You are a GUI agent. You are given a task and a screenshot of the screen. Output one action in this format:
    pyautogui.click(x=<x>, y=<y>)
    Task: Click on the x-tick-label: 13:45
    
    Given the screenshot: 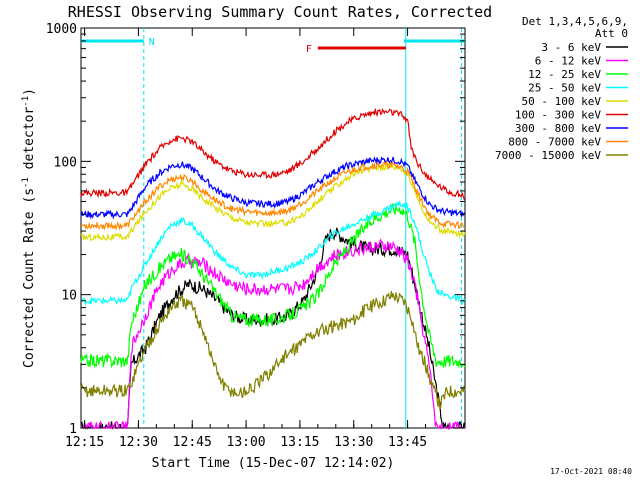 What is the action you would take?
    pyautogui.click(x=407, y=442)
    